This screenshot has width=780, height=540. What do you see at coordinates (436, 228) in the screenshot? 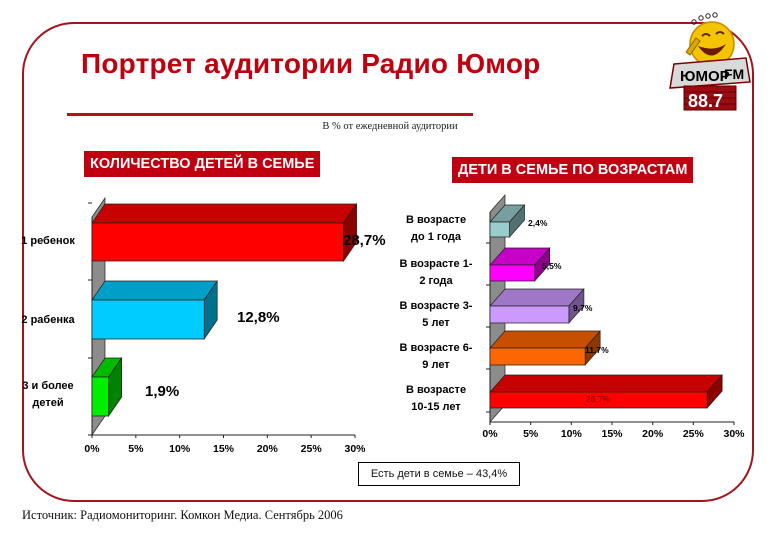
I see `category-label: В возрасте до 1 года` at bounding box center [436, 228].